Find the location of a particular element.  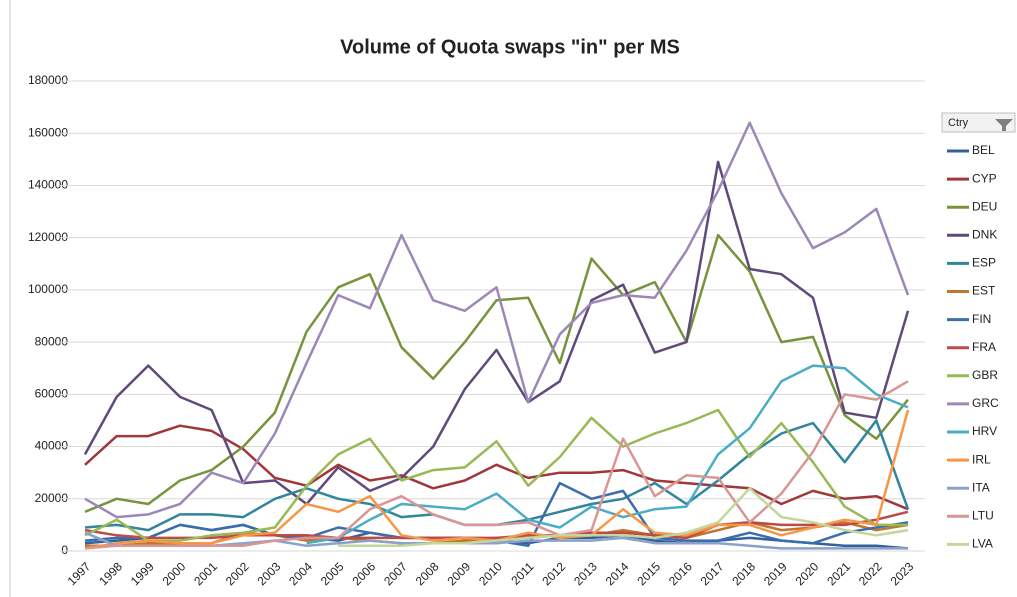

x-tick-label: 1997 is located at coordinates (79, 573).